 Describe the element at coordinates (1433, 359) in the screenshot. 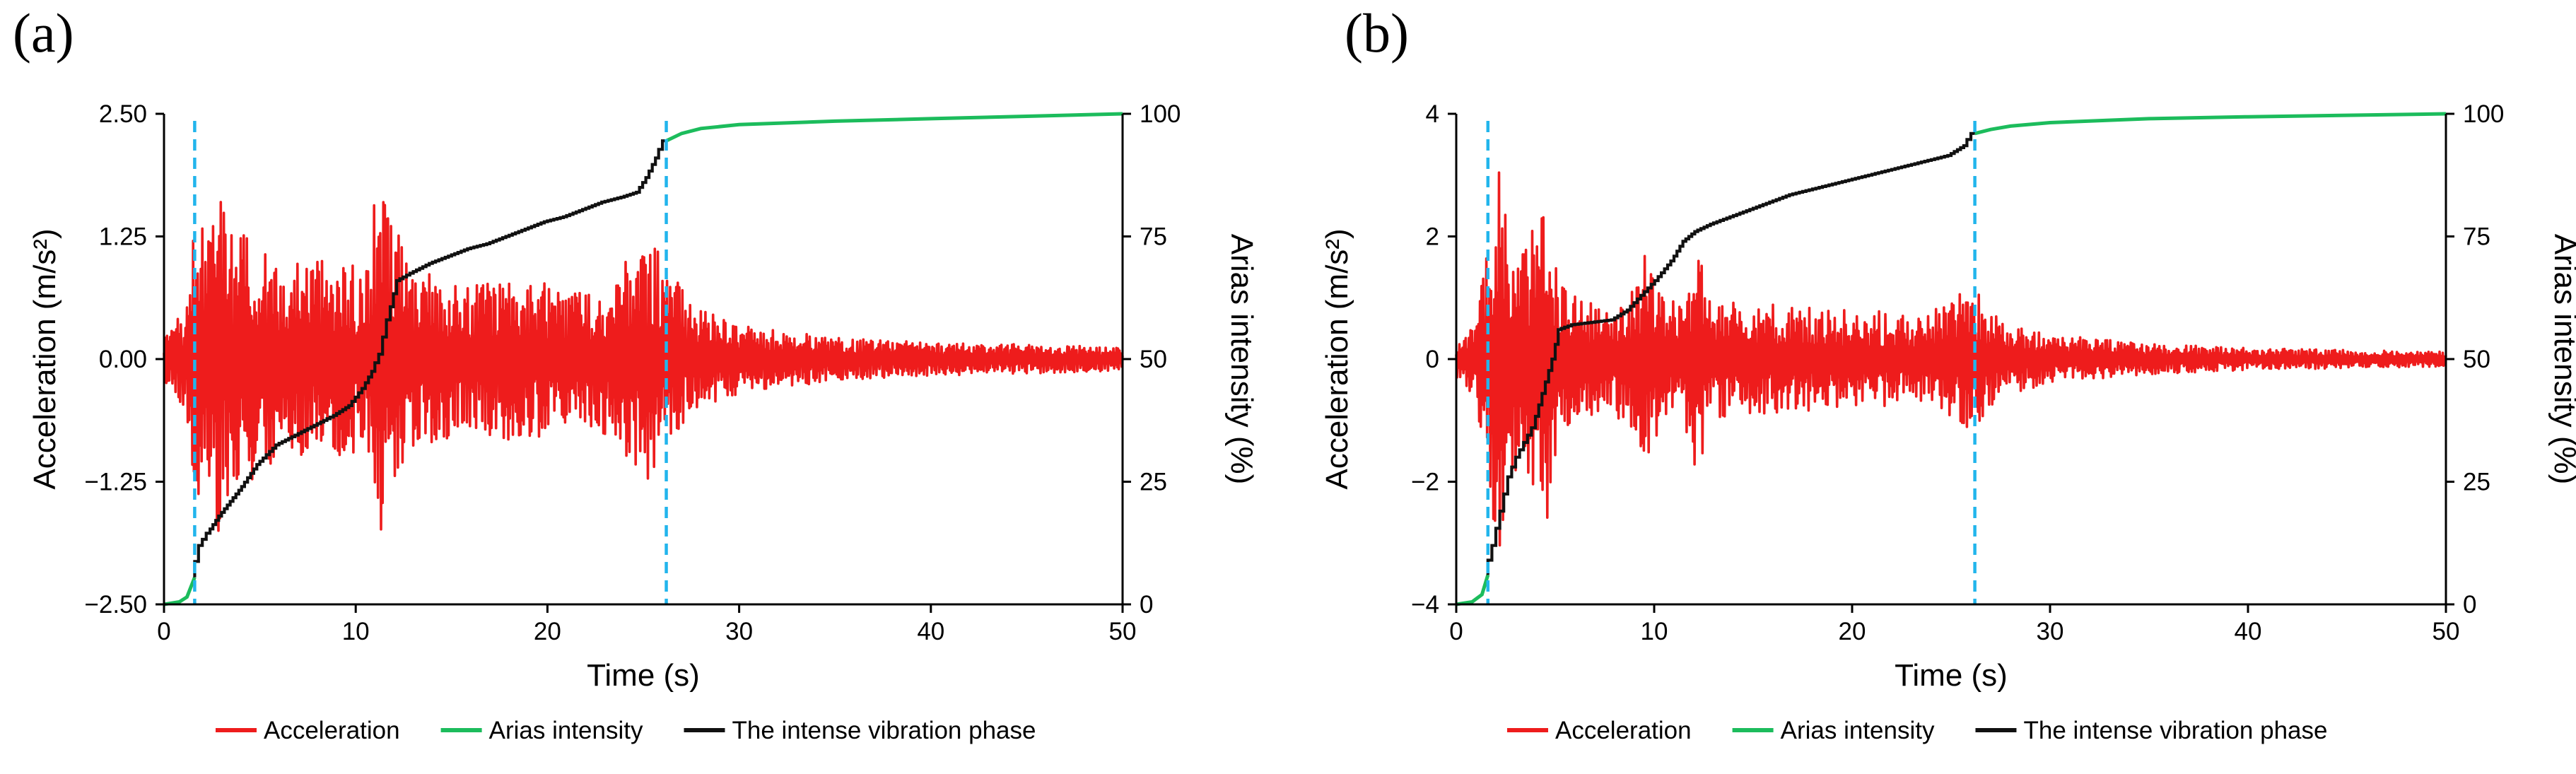

I see `y-tick-label: 0` at that location.